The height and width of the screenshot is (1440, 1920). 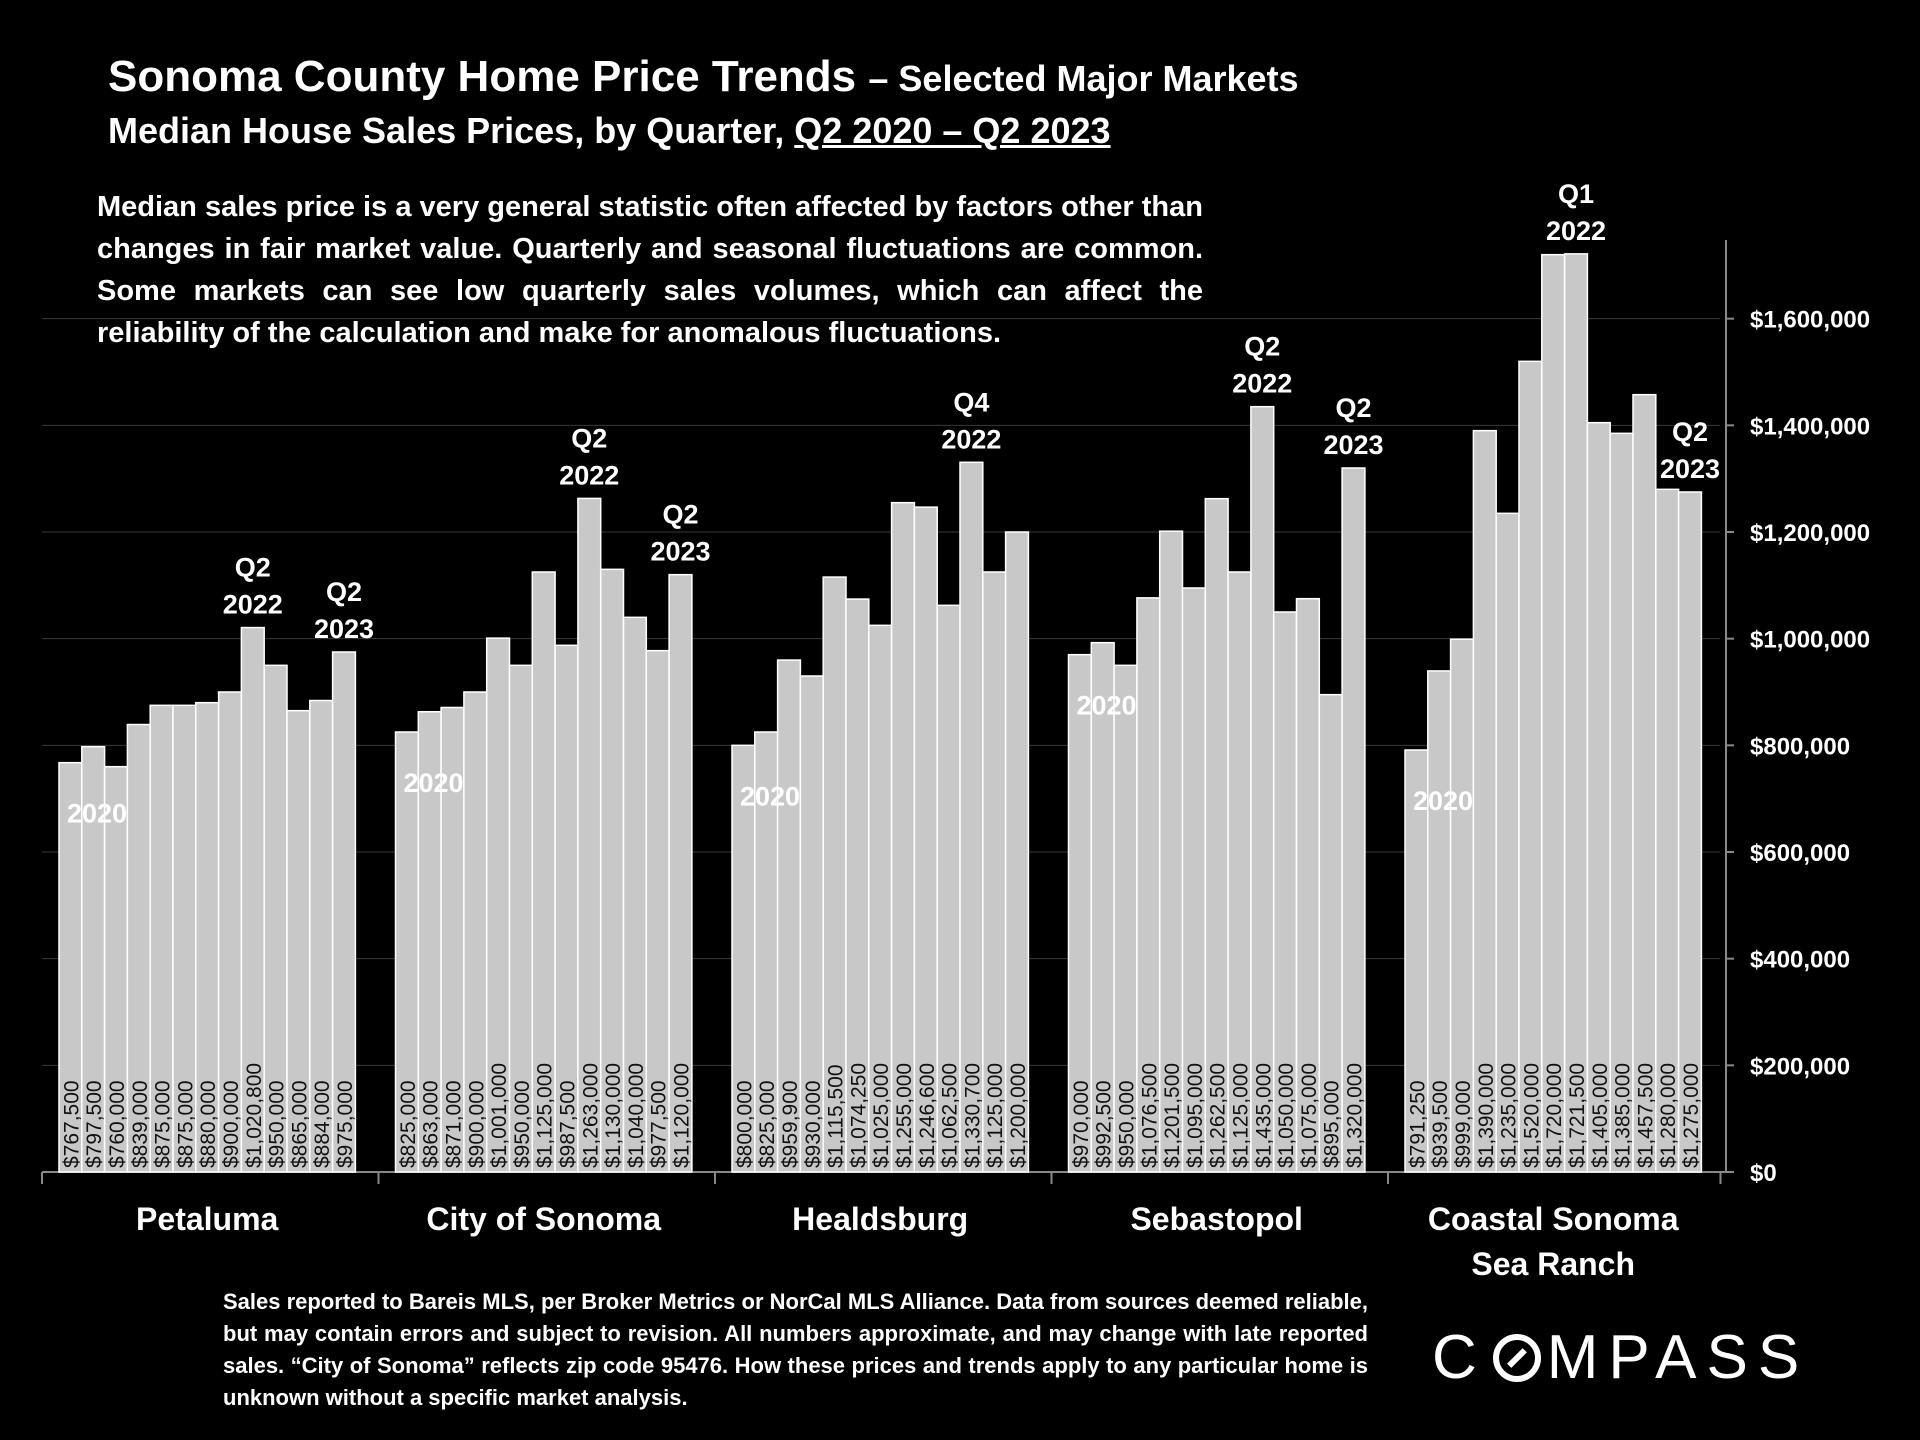 What do you see at coordinates (1810, 640) in the screenshot?
I see `y-tick-label: $1,000,000` at bounding box center [1810, 640].